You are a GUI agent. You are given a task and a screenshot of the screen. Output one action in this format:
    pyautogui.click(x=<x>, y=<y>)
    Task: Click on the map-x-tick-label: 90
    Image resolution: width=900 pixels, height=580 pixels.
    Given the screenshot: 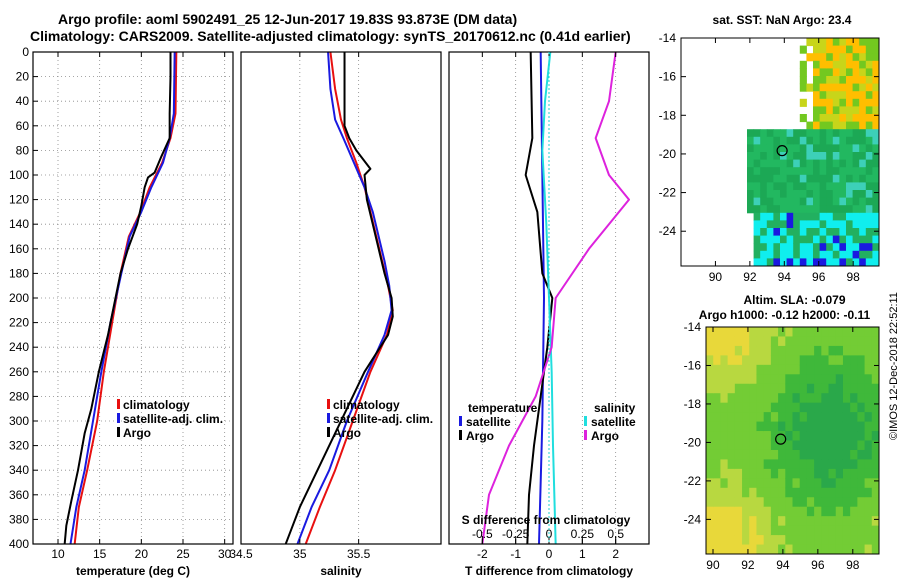 What is the action you would take?
    pyautogui.click(x=713, y=565)
    